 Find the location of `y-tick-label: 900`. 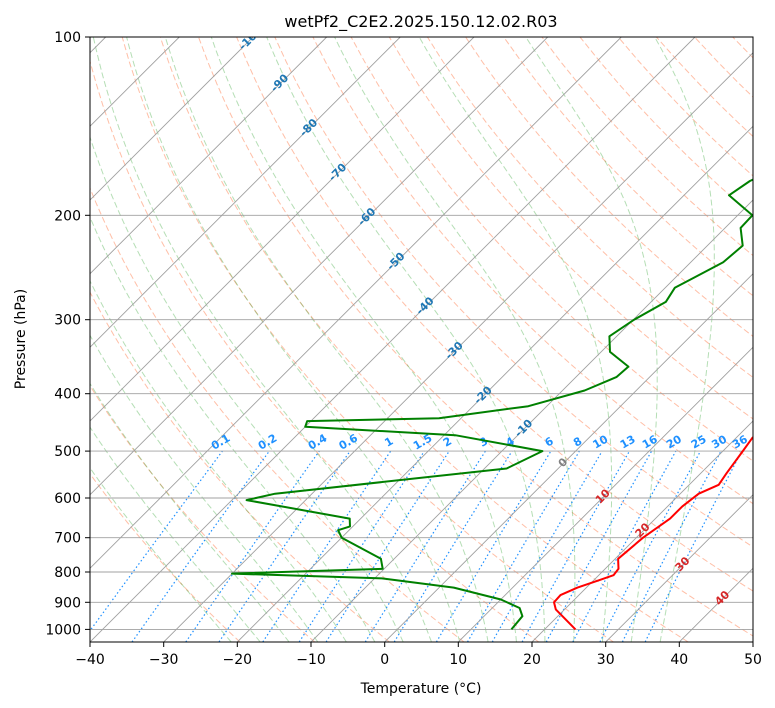

y-tick-label: 900 is located at coordinates (67, 603).